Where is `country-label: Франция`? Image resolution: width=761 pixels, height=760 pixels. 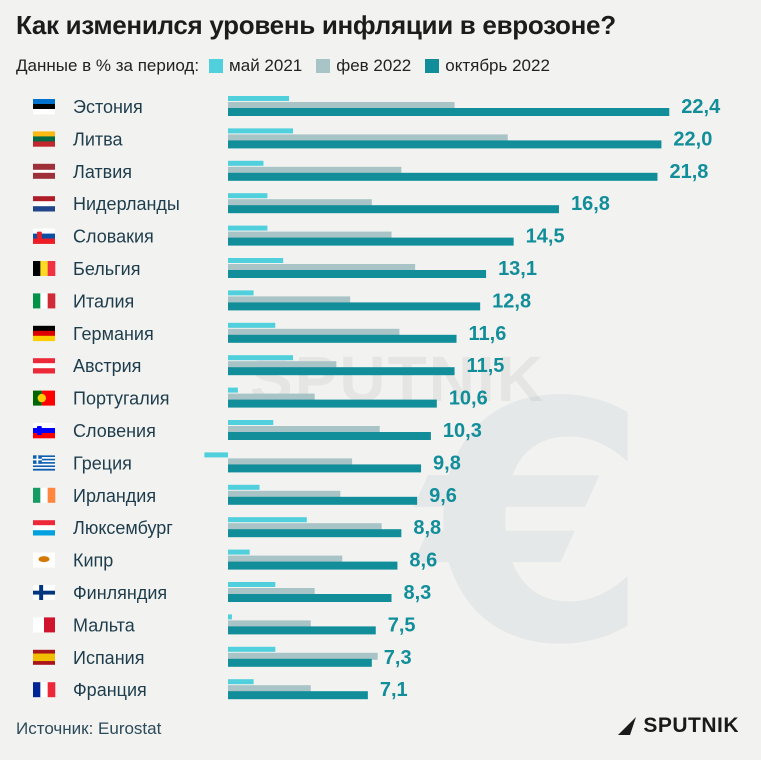
country-label: Франция is located at coordinates (110, 690).